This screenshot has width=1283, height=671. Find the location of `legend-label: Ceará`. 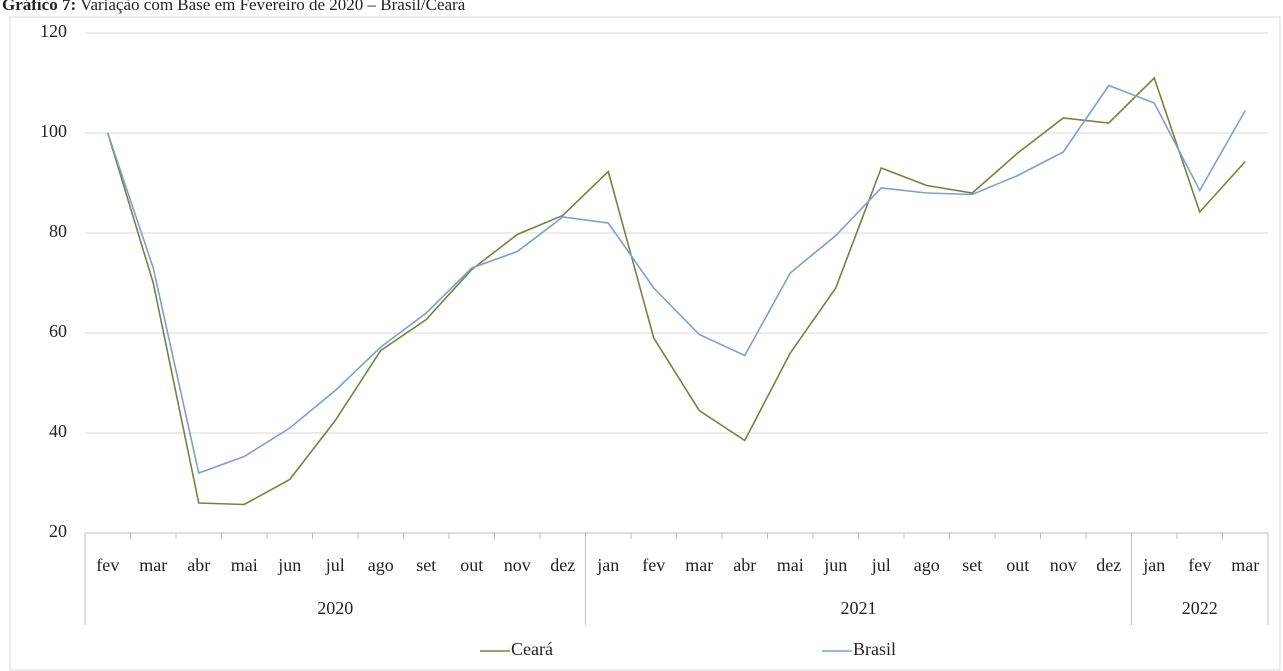

legend-label: Ceará is located at coordinates (532, 649).